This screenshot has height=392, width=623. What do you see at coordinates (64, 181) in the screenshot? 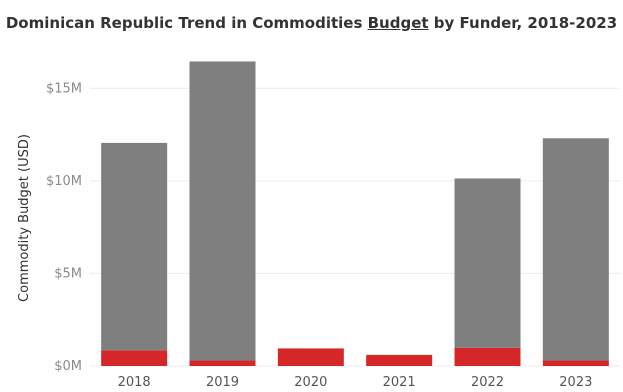
I see `y-tick-label: $10M` at bounding box center [64, 181].